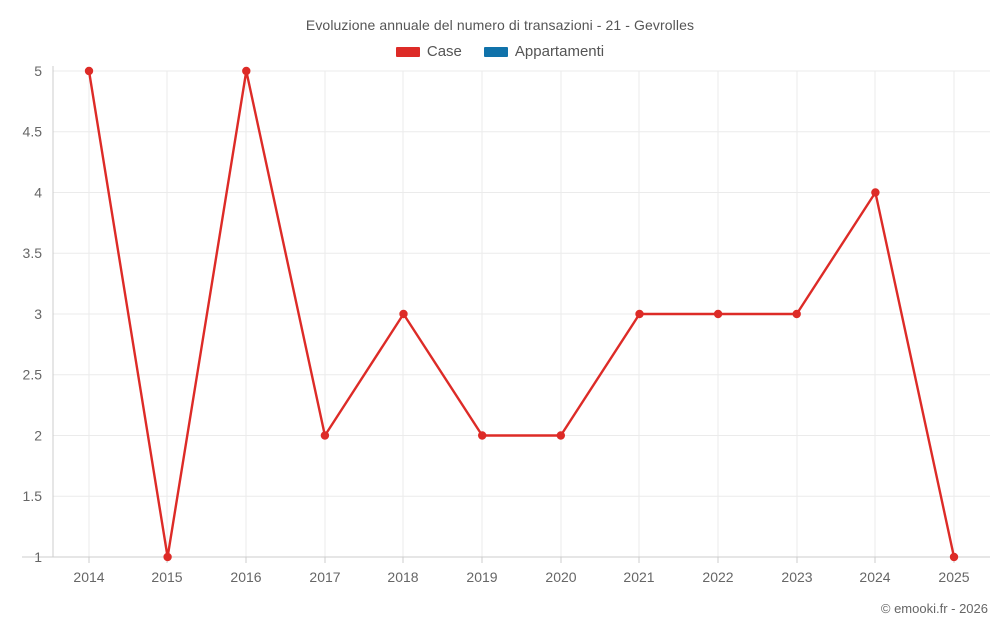 This screenshot has height=625, width=1000. I want to click on data-point-2018, so click(403, 314).